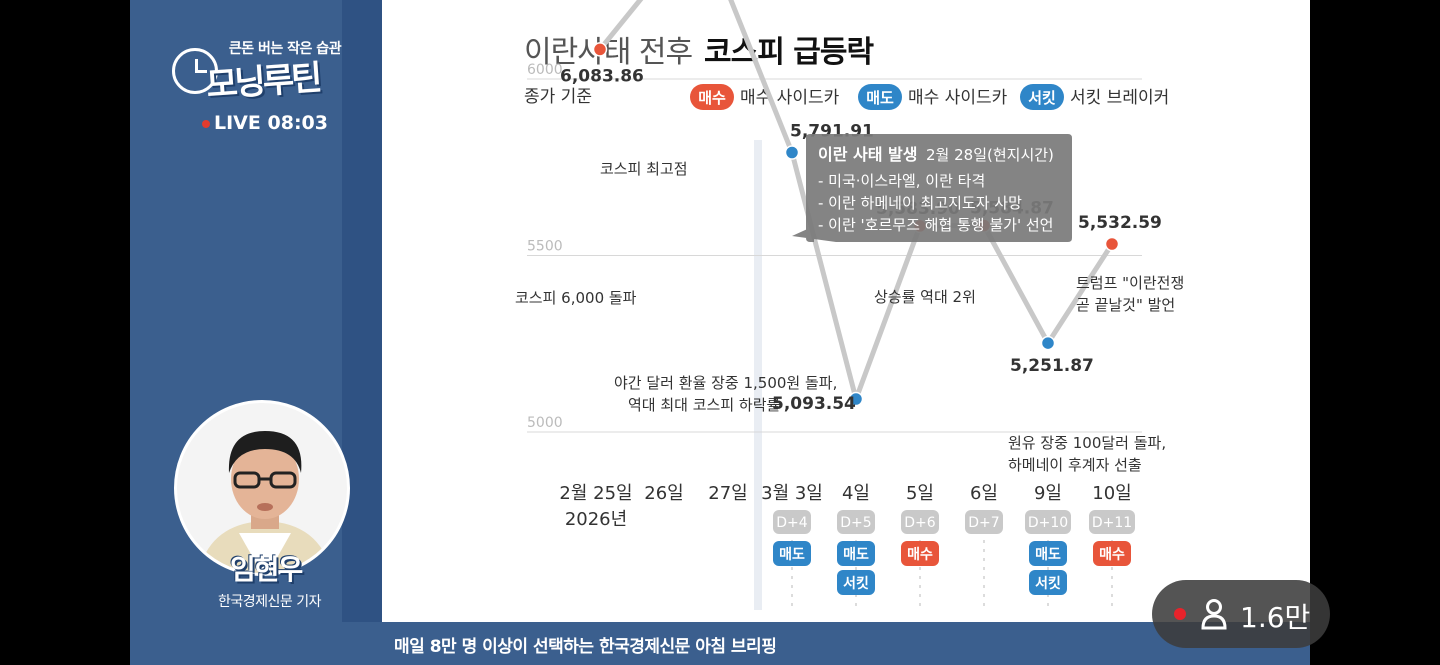  I want to click on annotation: 코스피 6,000 돌파, so click(576, 298).